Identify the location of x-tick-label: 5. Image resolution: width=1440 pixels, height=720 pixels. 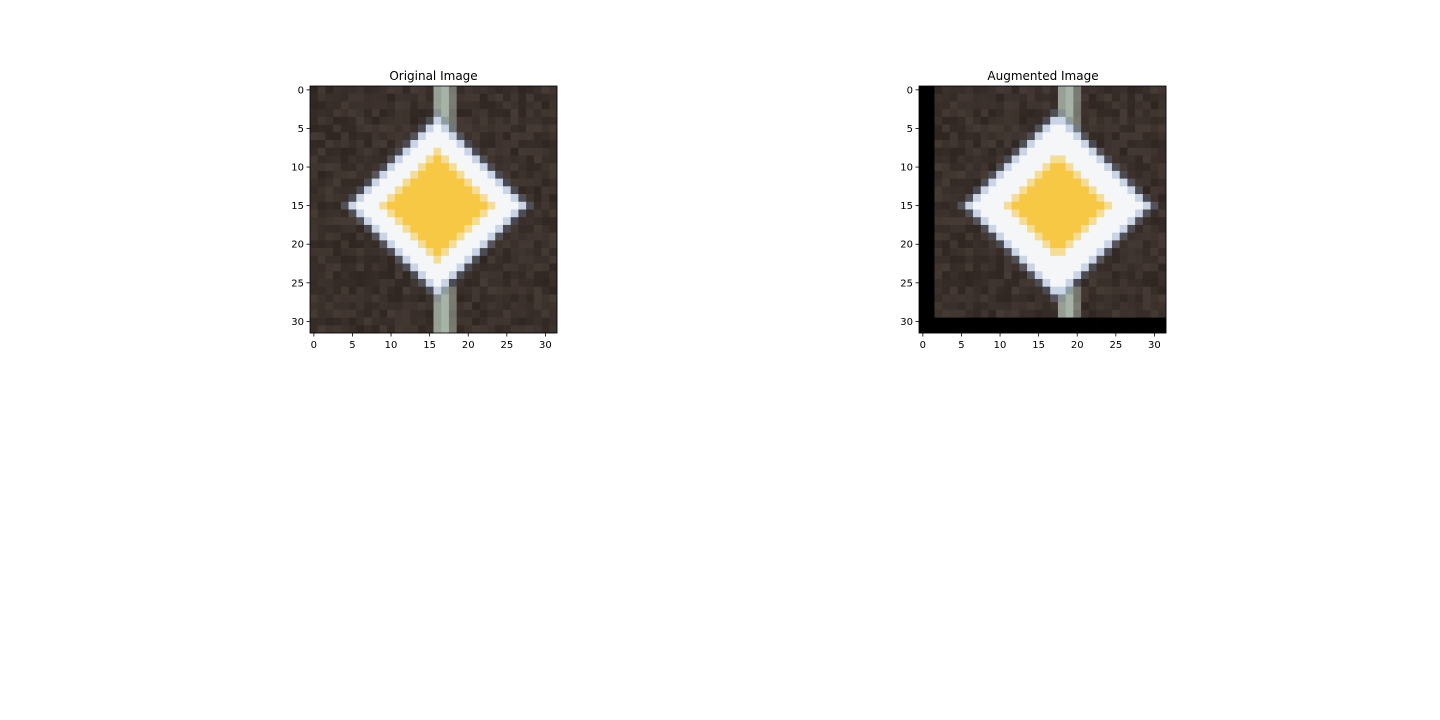
(961, 345).